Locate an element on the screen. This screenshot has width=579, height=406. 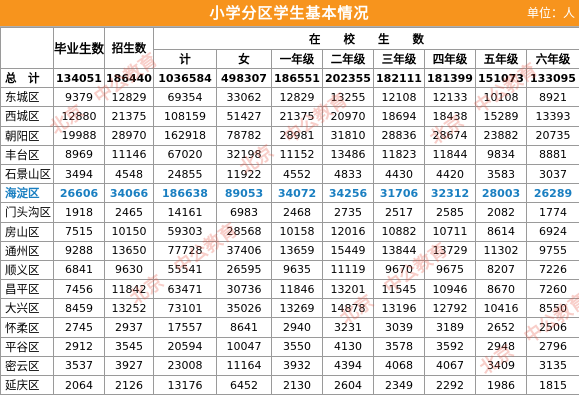
cell: 9670 is located at coordinates (399, 270).